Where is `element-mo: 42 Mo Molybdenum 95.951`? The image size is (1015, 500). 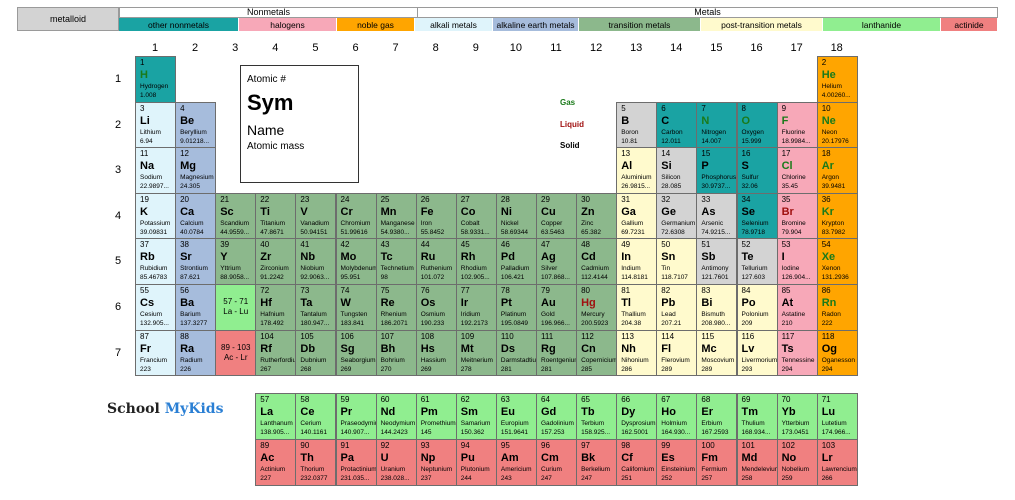
element-mo: 42 Mo Molybdenum 95.951 is located at coordinates (356, 261).